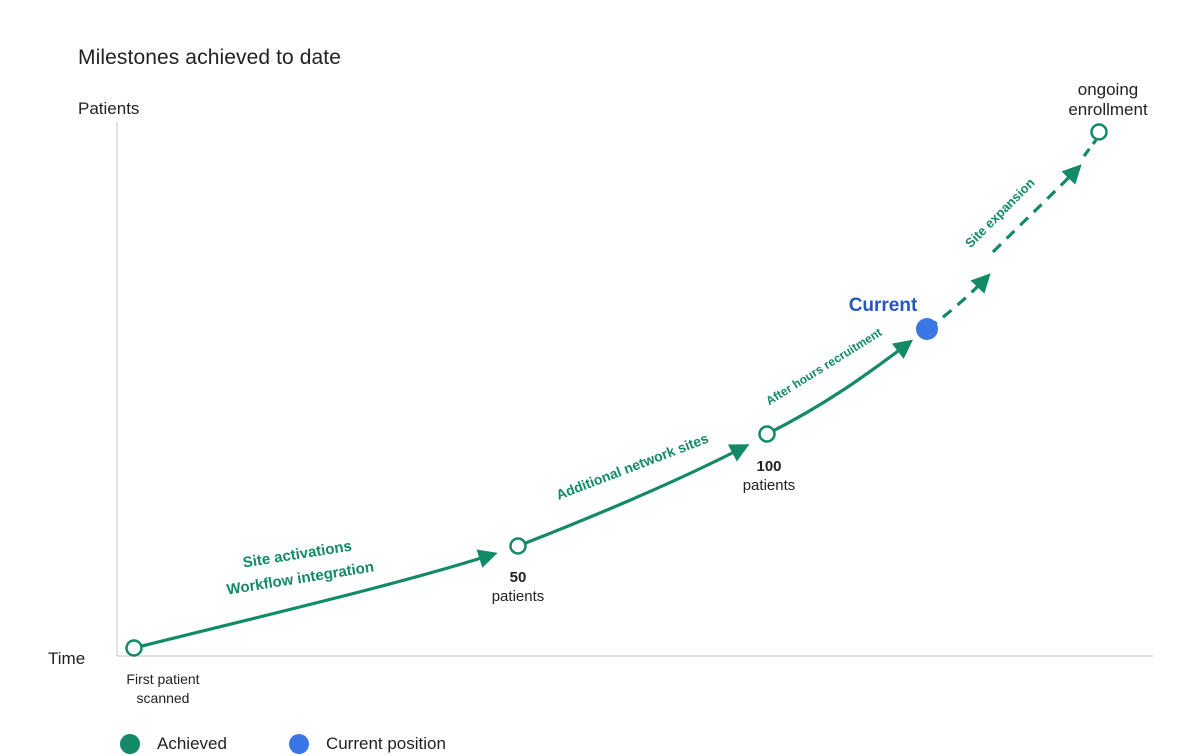 Image resolution: width=1188 pixels, height=756 pixels. Describe the element at coordinates (823, 366) in the screenshot. I see `phase3-label: After hours recruitment` at that location.